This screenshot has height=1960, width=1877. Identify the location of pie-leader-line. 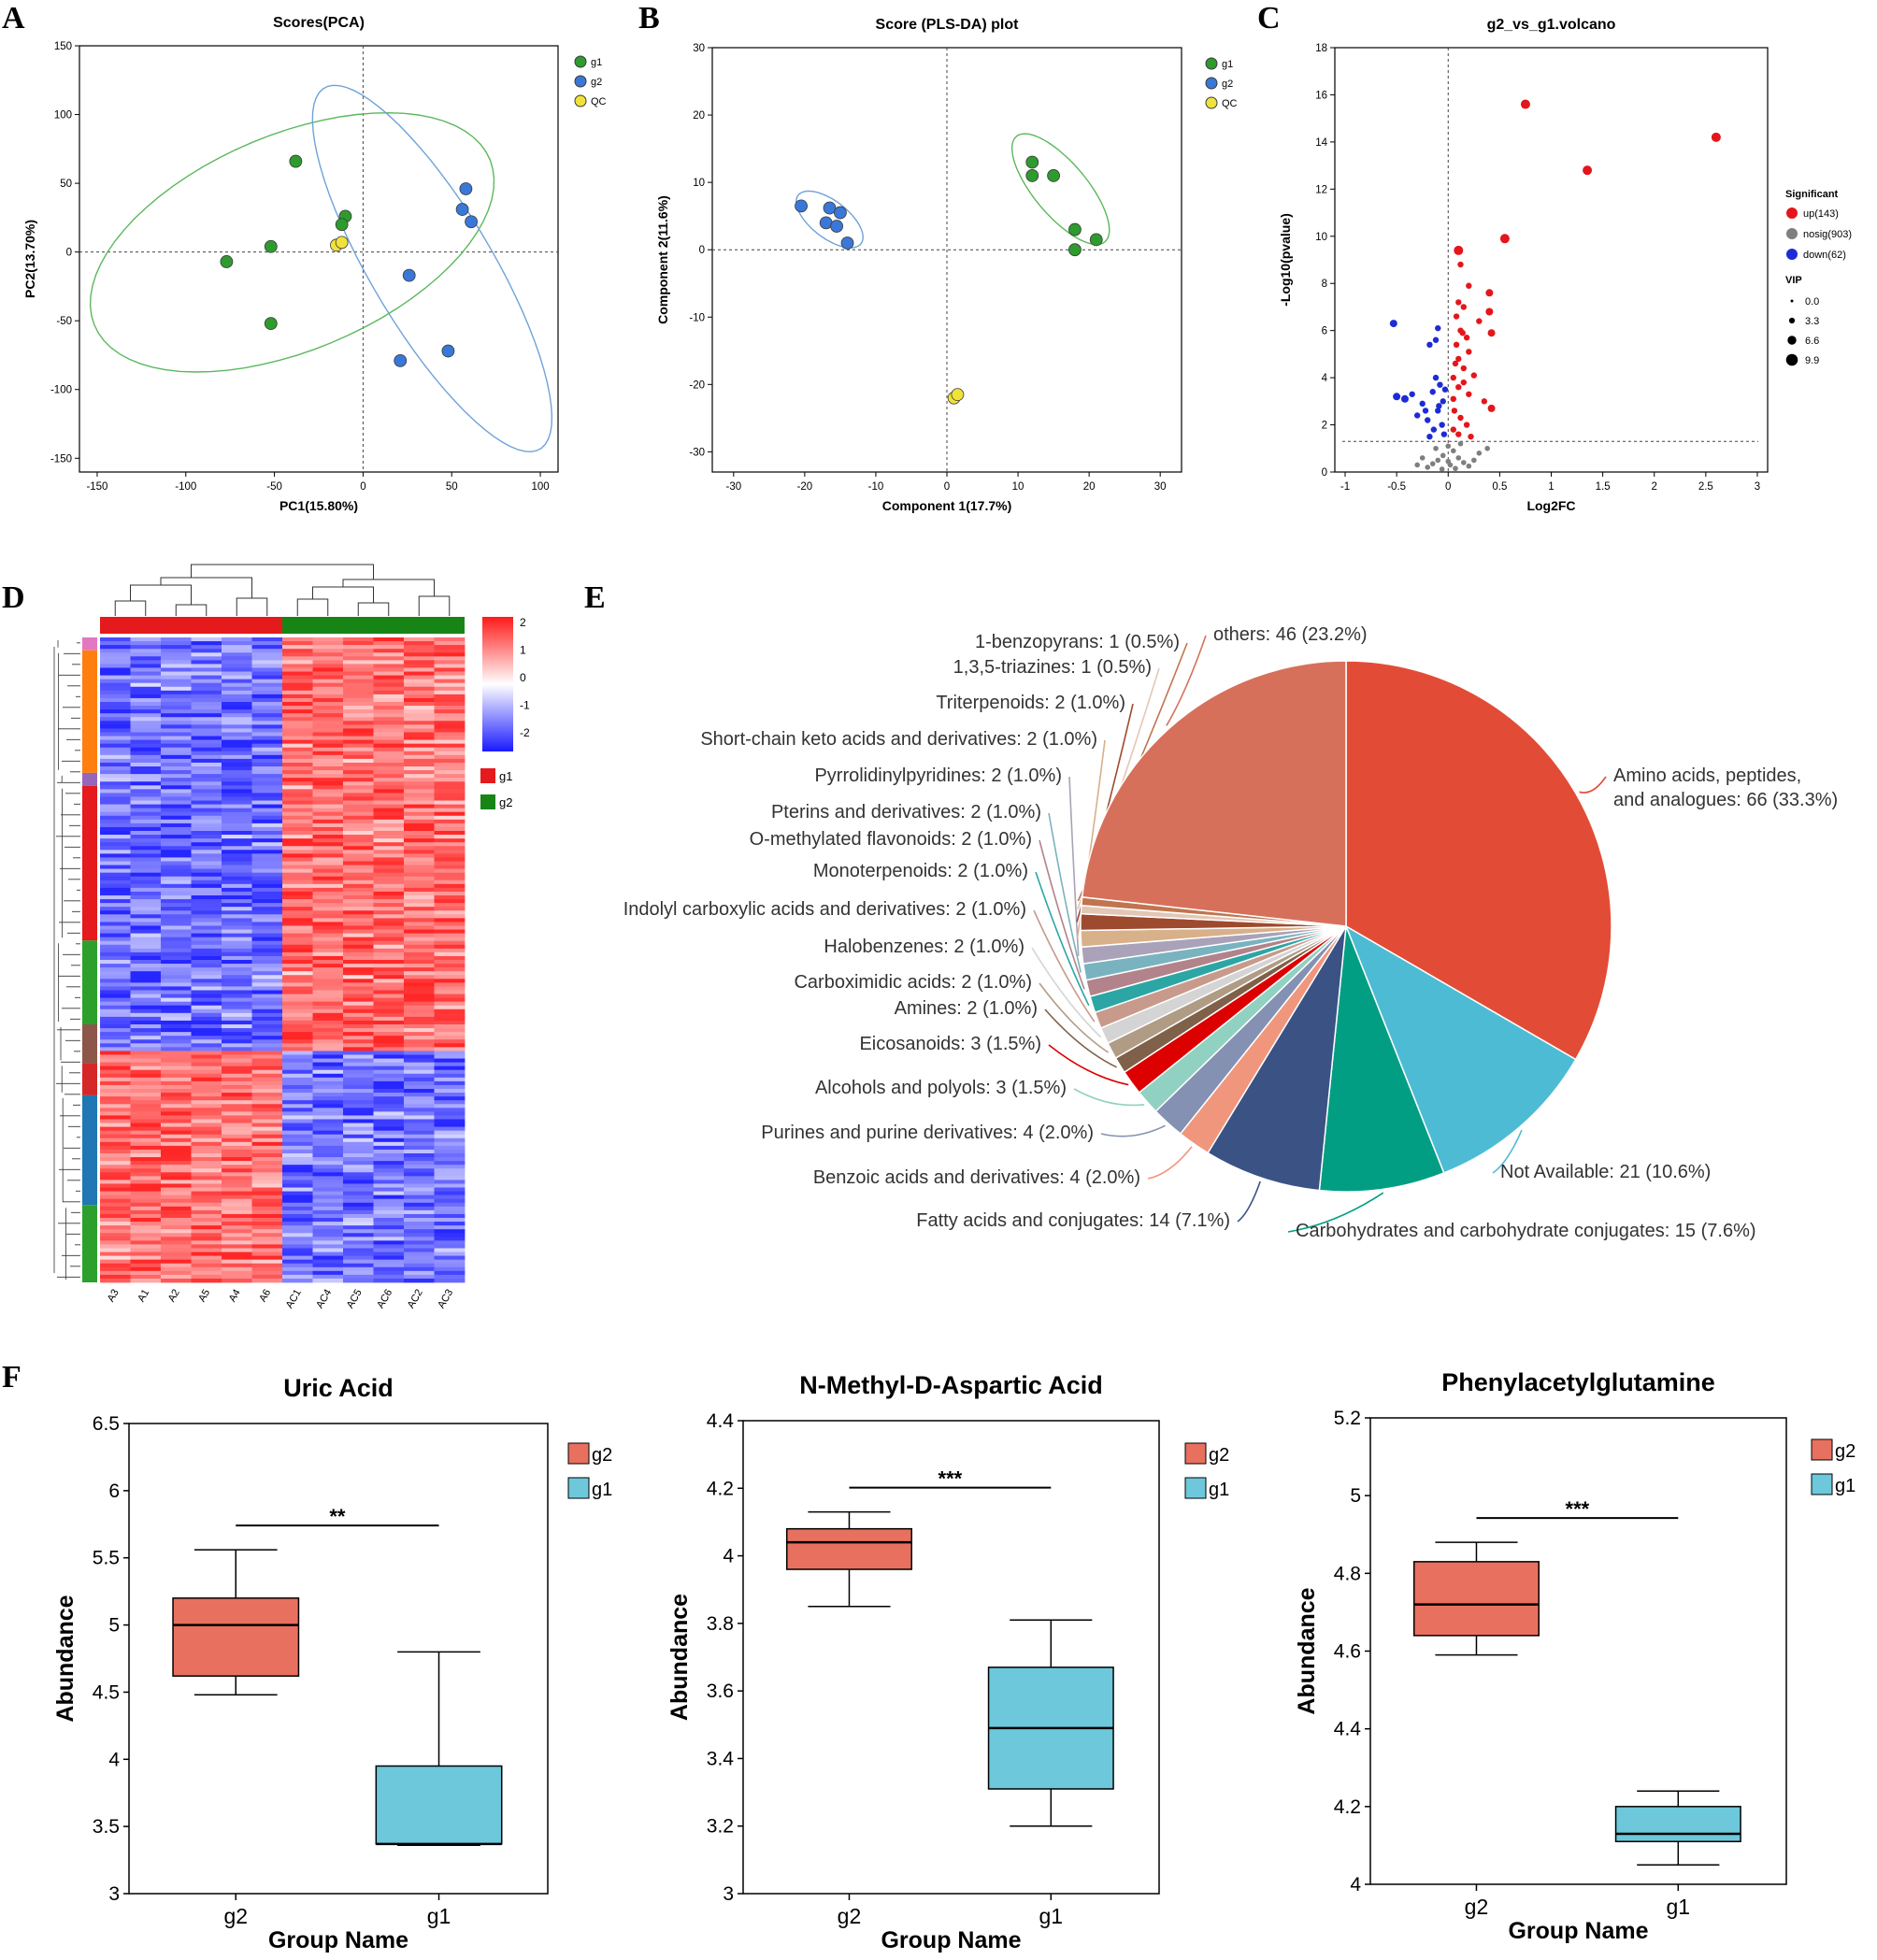
(1170, 1163).